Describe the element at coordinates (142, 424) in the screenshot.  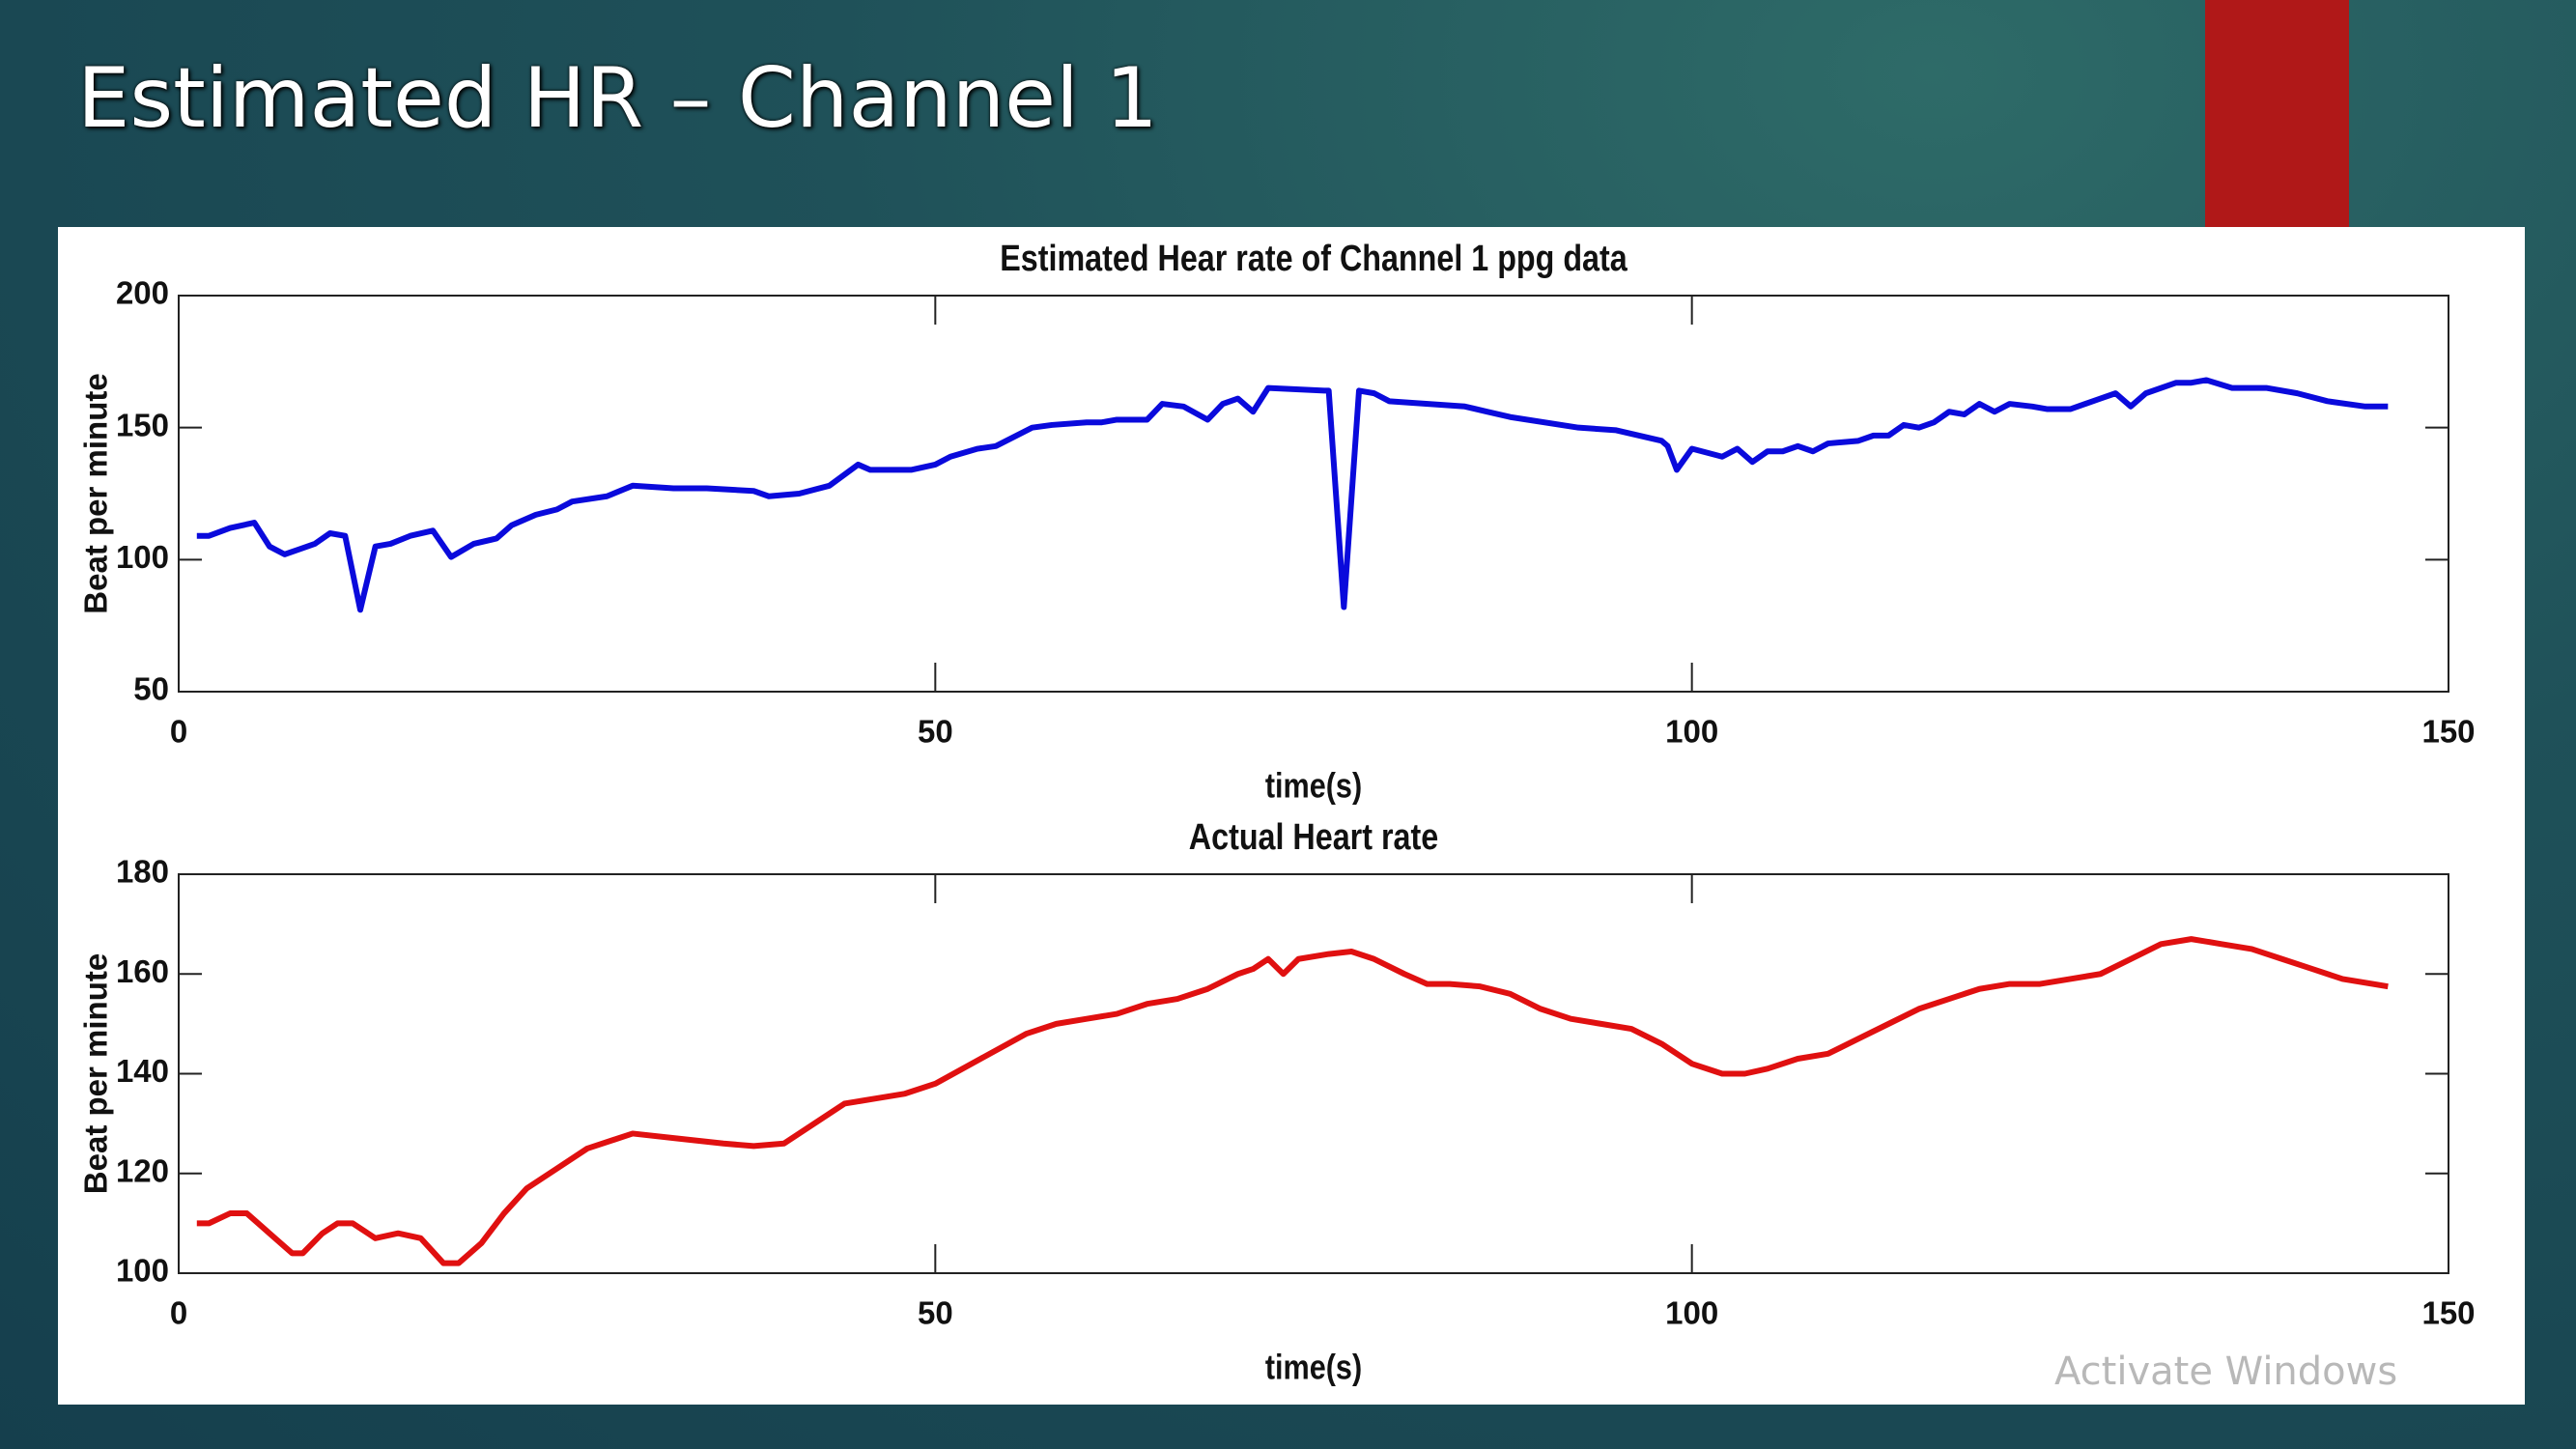
I see `y-tick-label: 150` at that location.